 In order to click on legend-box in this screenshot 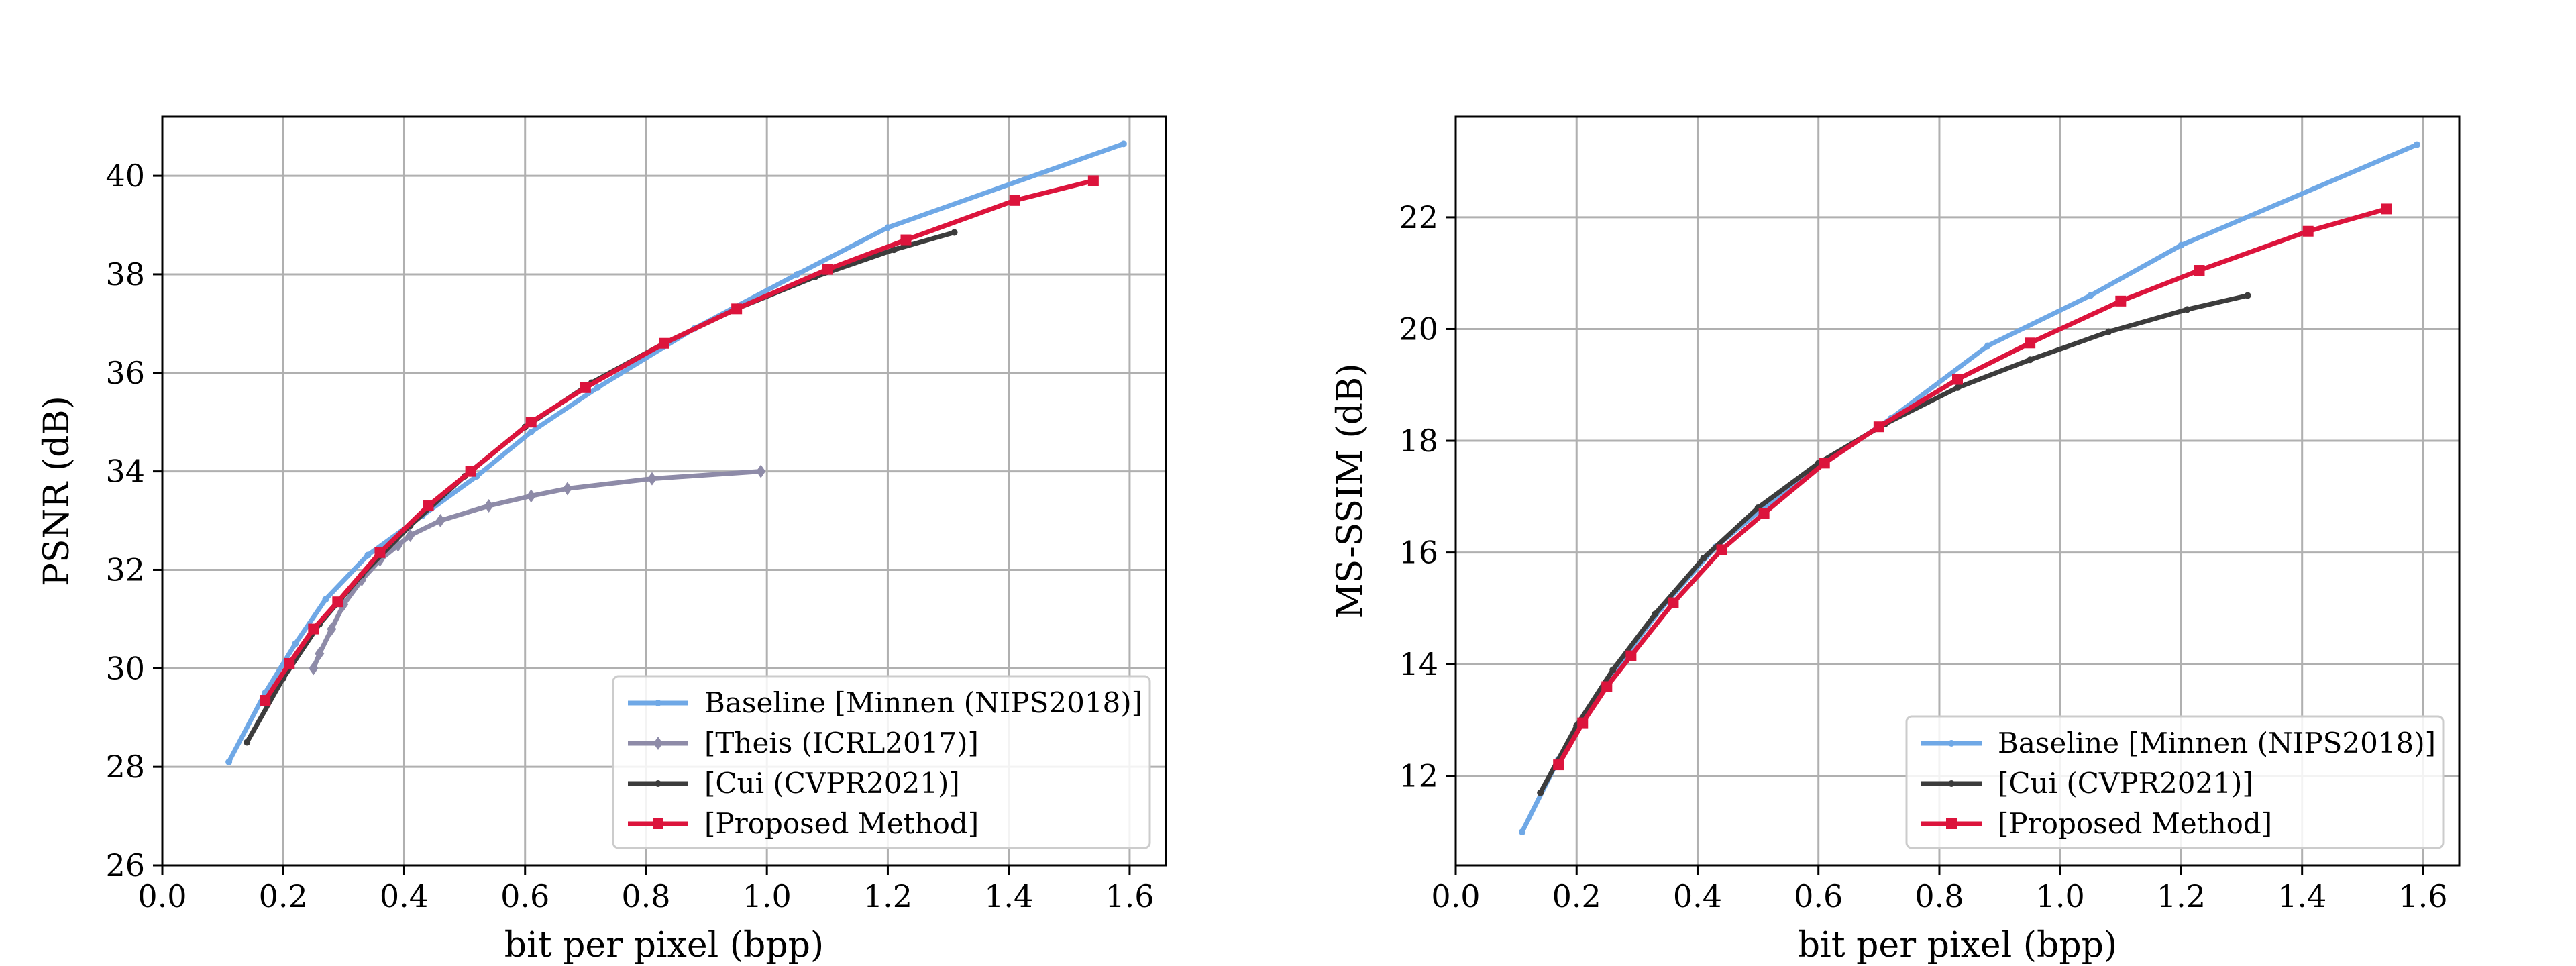, I will do `click(881, 762)`.